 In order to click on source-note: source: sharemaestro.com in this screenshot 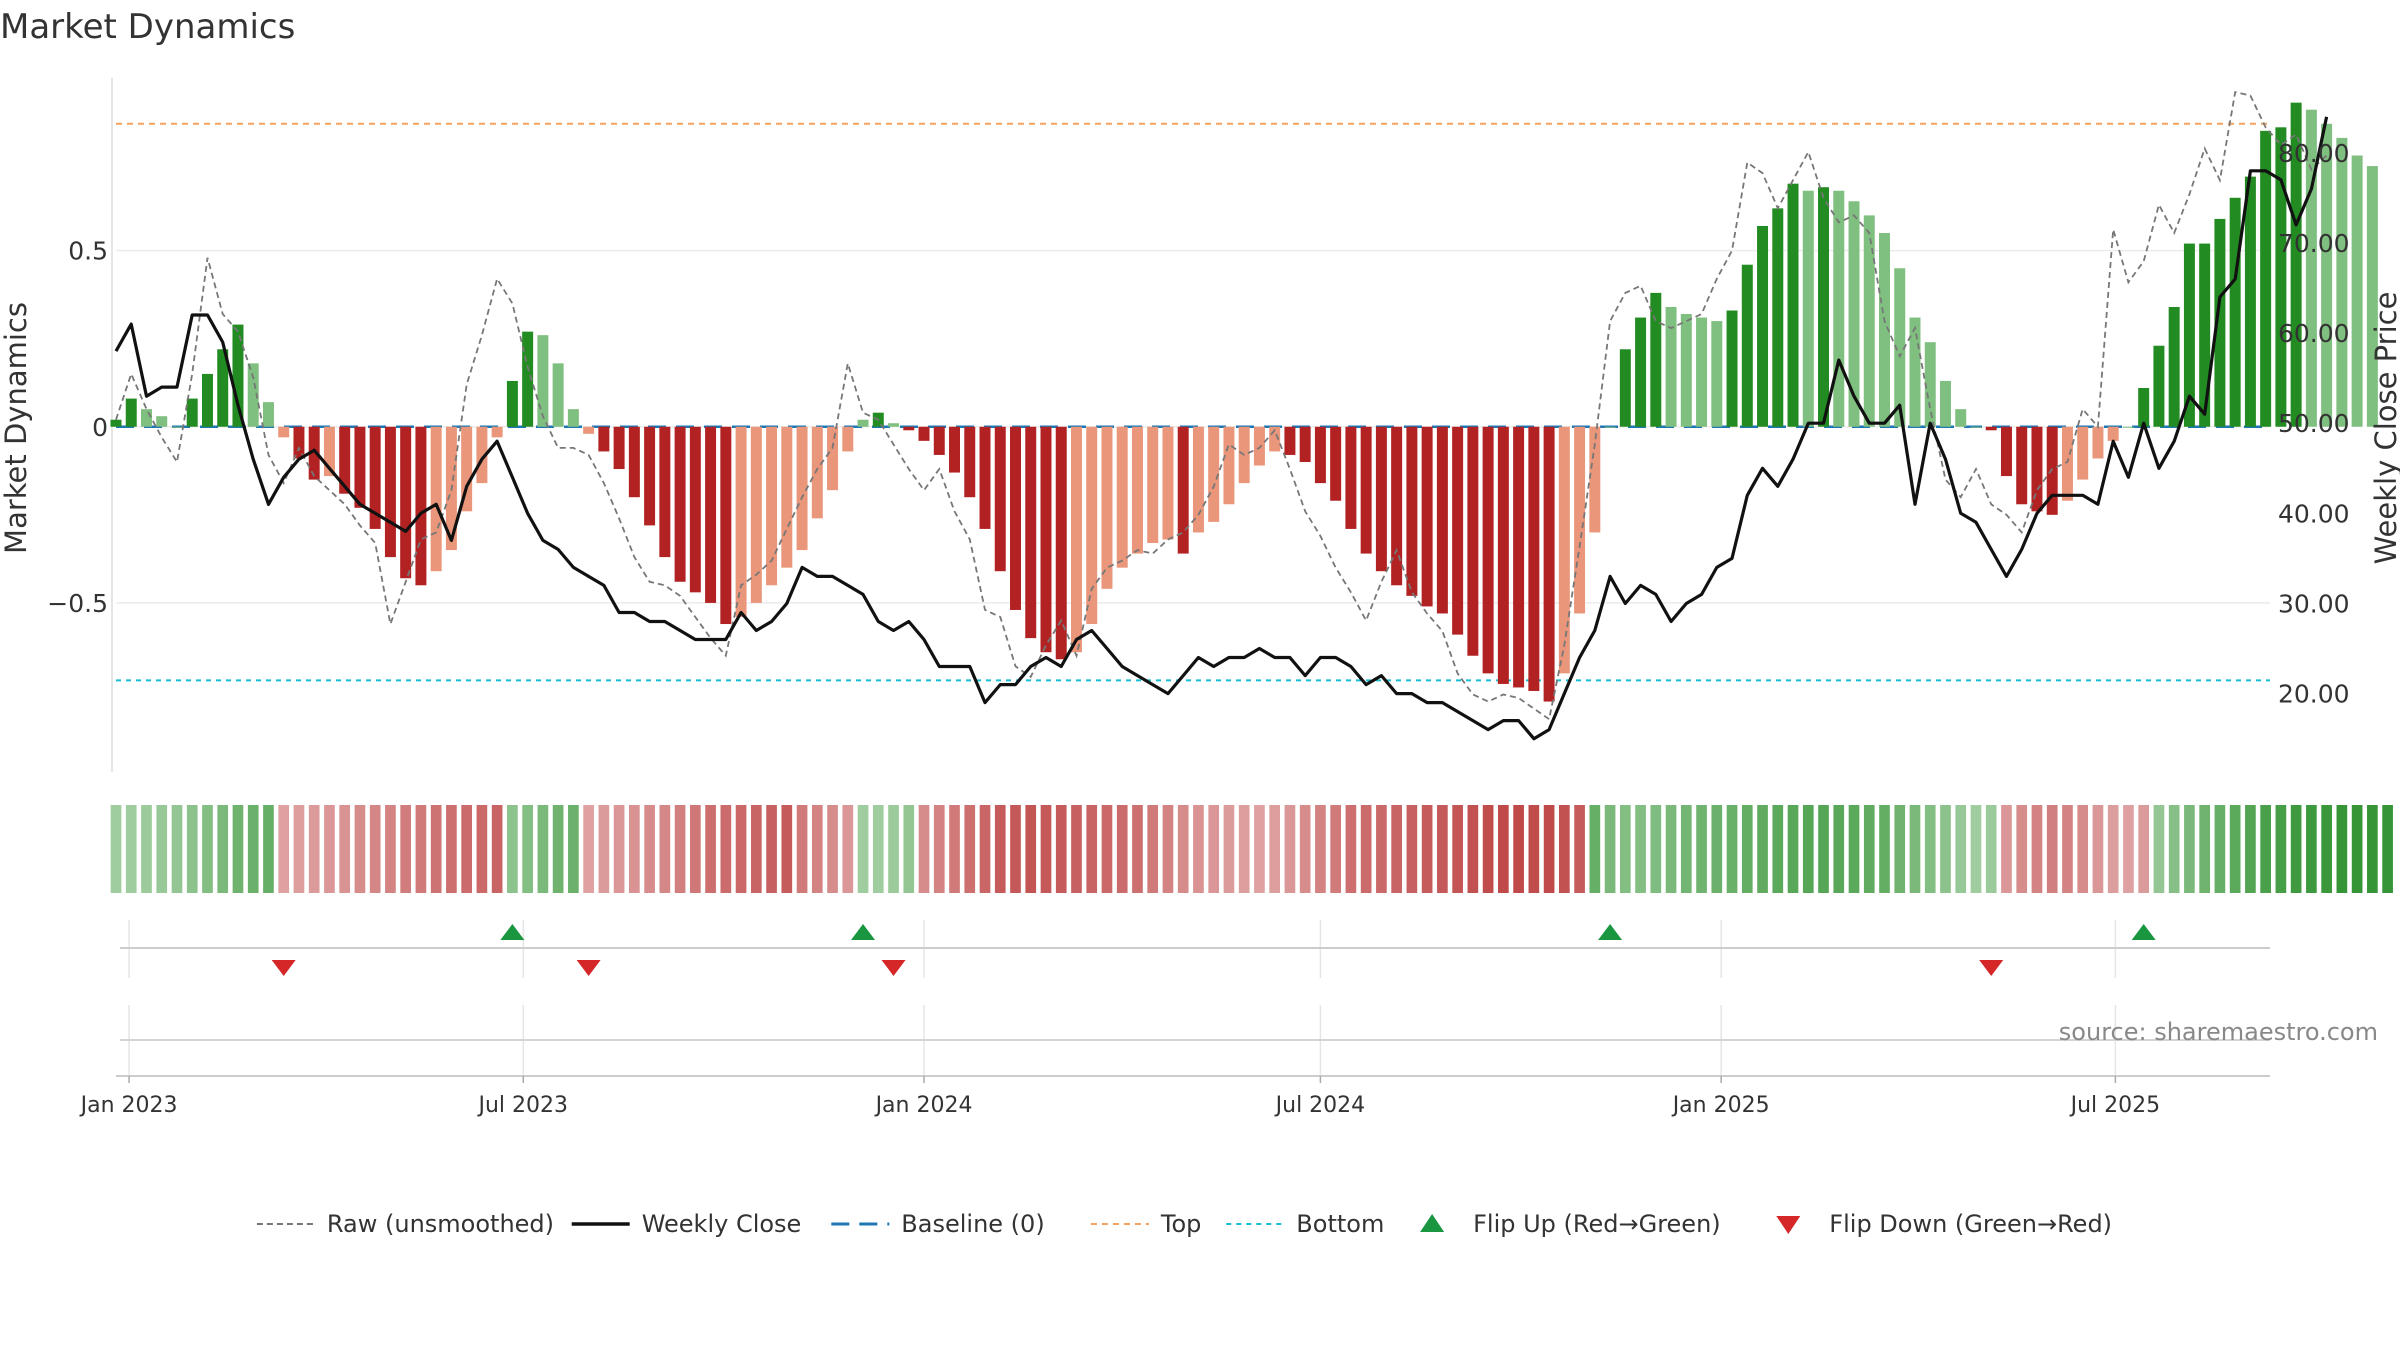, I will do `click(2218, 1032)`.